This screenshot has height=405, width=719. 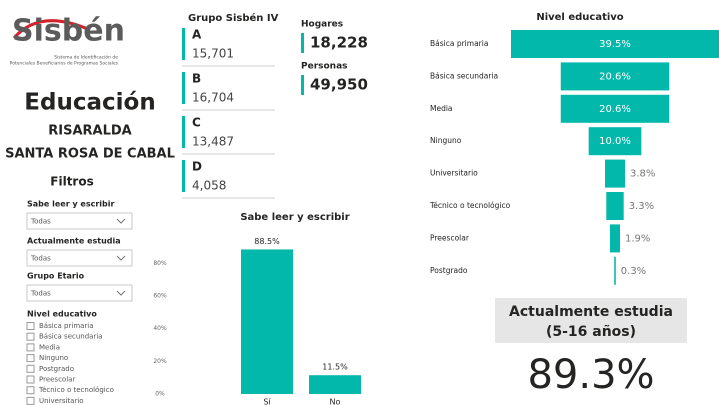 I want to click on category-label: Ninguno, so click(x=446, y=140).